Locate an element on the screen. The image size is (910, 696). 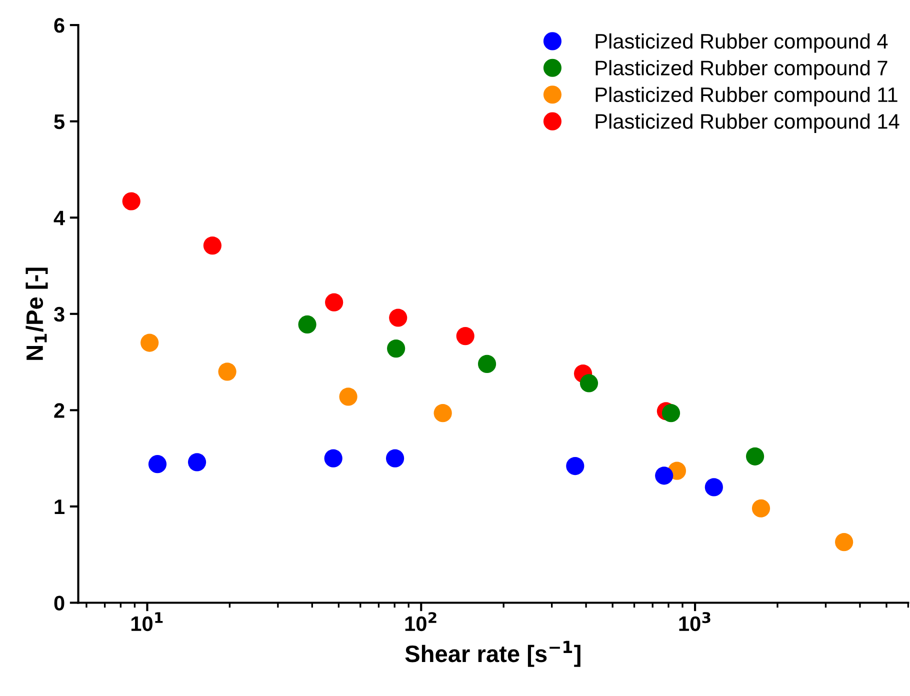
legend-label: Plasticized Rubber compound 14 is located at coordinates (748, 123).